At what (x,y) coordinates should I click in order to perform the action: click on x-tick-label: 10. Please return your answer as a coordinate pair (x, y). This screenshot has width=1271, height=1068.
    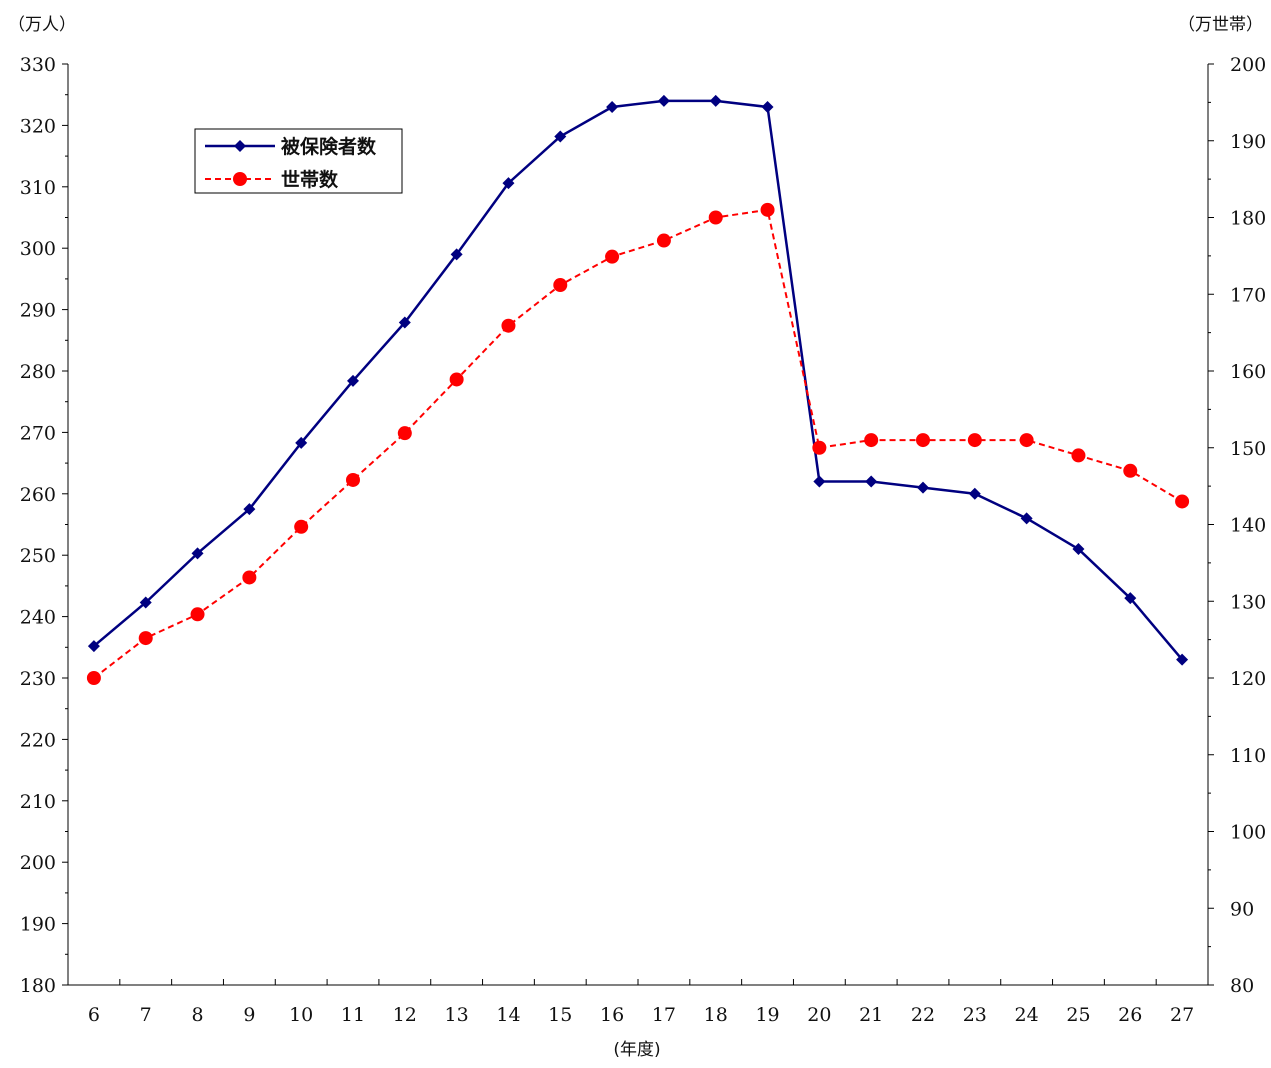
    Looking at the image, I should click on (301, 1015).